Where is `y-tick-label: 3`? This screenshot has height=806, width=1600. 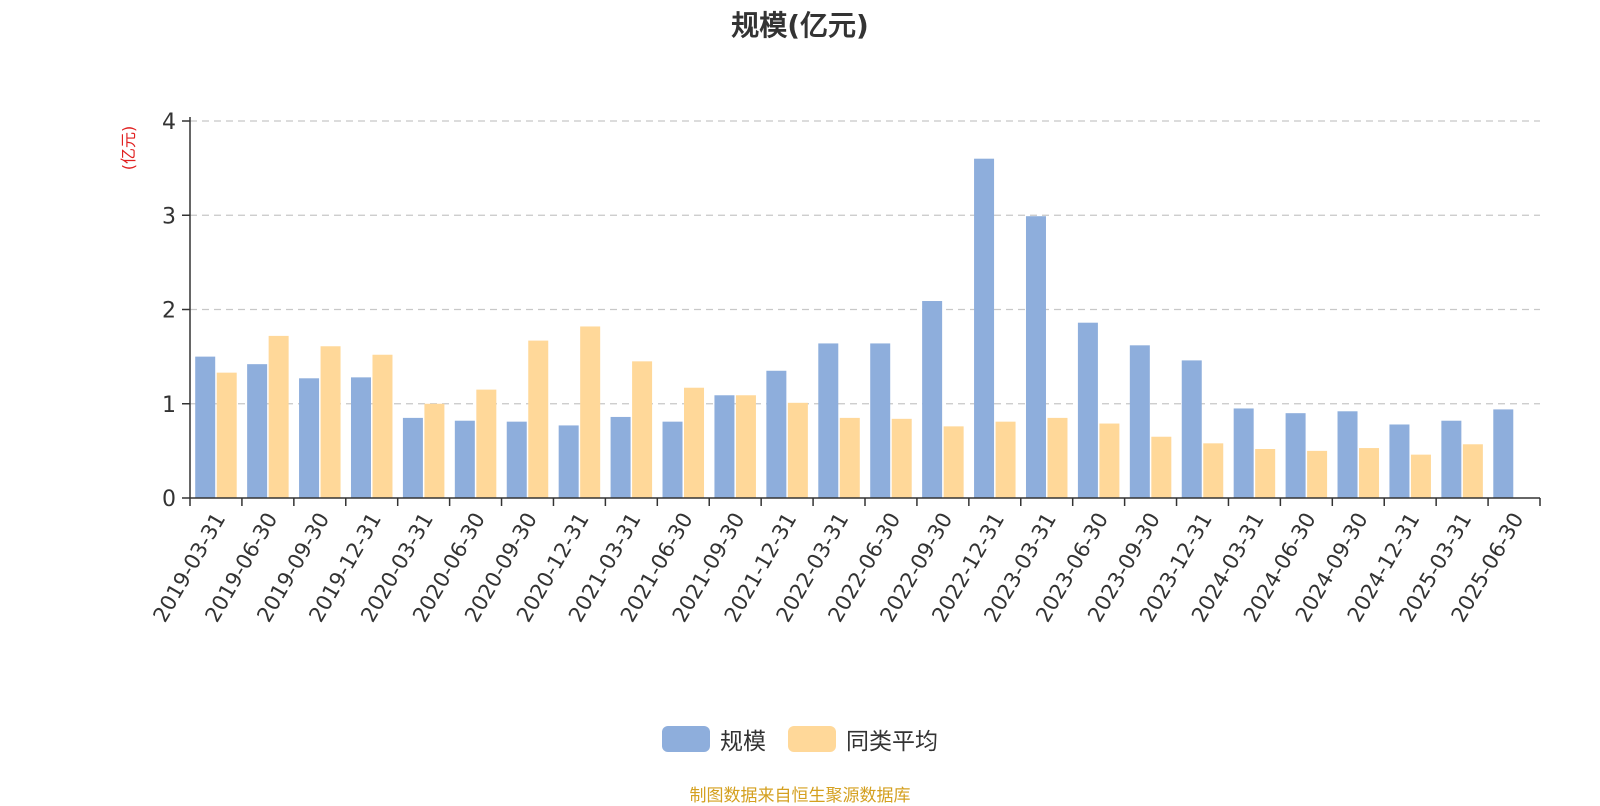 y-tick-label: 3 is located at coordinates (169, 216).